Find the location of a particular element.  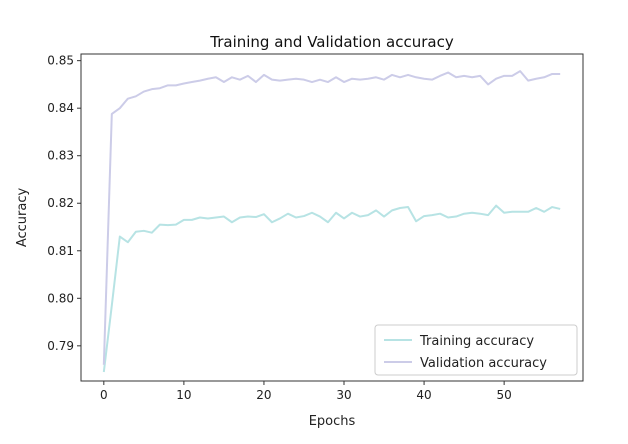

x-axis: 0 10 20 30 40 50 is located at coordinates (306, 391).